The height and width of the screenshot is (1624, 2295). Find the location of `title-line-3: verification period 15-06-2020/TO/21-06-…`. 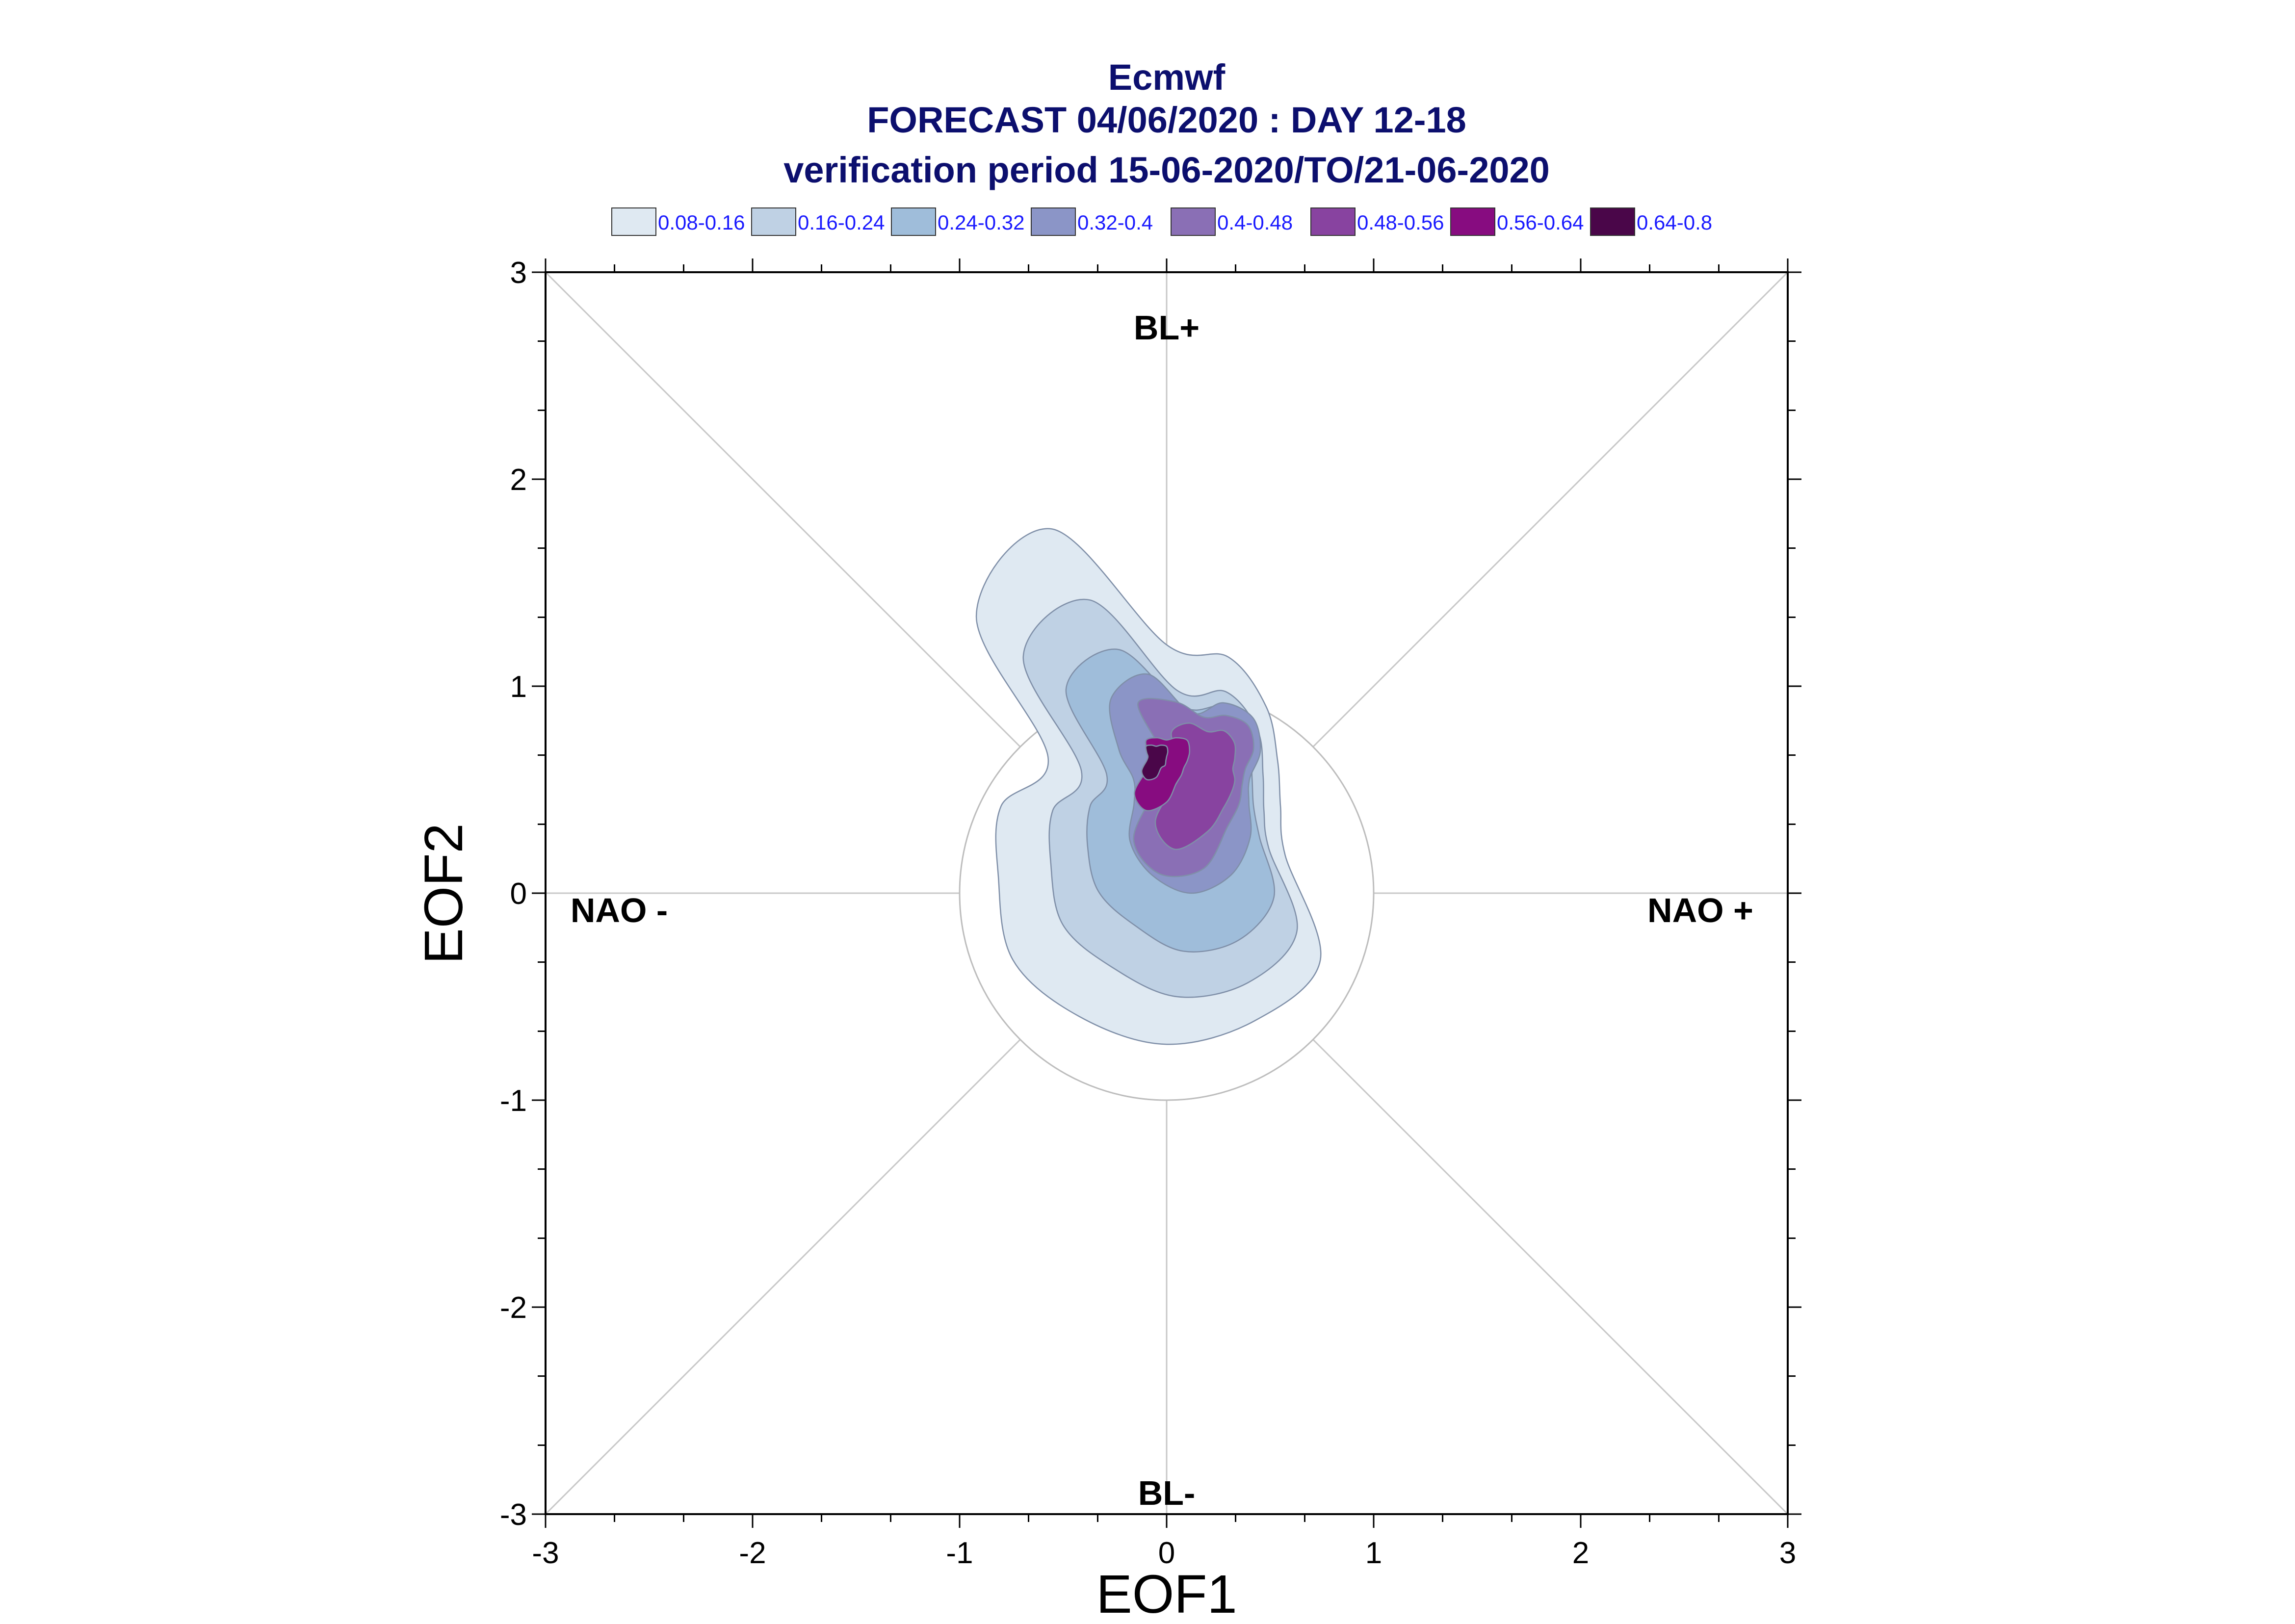

title-line-3: verification period 15-06-2020/TO/21-06-… is located at coordinates (1166, 170).